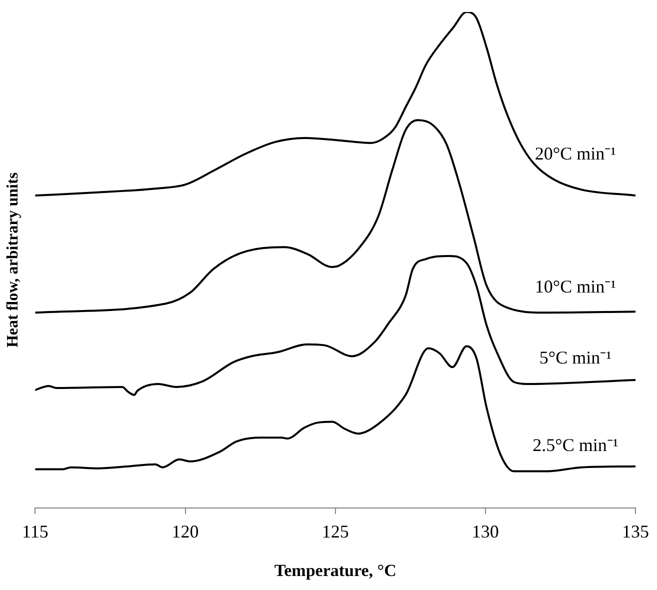 This screenshot has width=657, height=590. Describe the element at coordinates (485, 532) in the screenshot. I see `x-tick-label: 130` at that location.